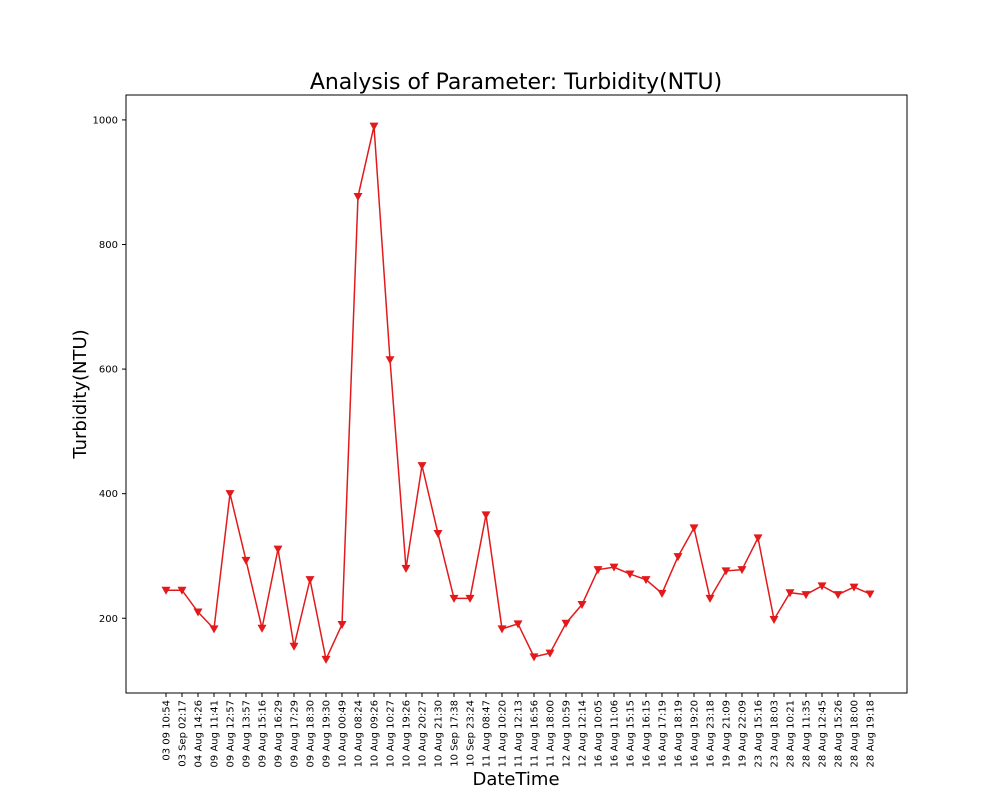 This screenshot has height=792, width=1008. Describe the element at coordinates (615, 733) in the screenshot. I see `x-tick-label: 16 Aug 11:06` at that location.